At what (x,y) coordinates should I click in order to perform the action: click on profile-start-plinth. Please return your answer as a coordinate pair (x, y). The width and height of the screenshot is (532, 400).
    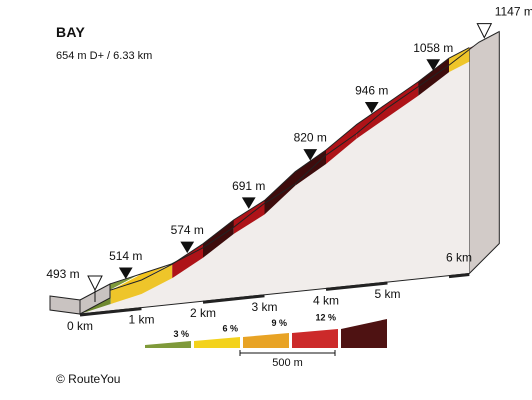
    Looking at the image, I should click on (65, 305).